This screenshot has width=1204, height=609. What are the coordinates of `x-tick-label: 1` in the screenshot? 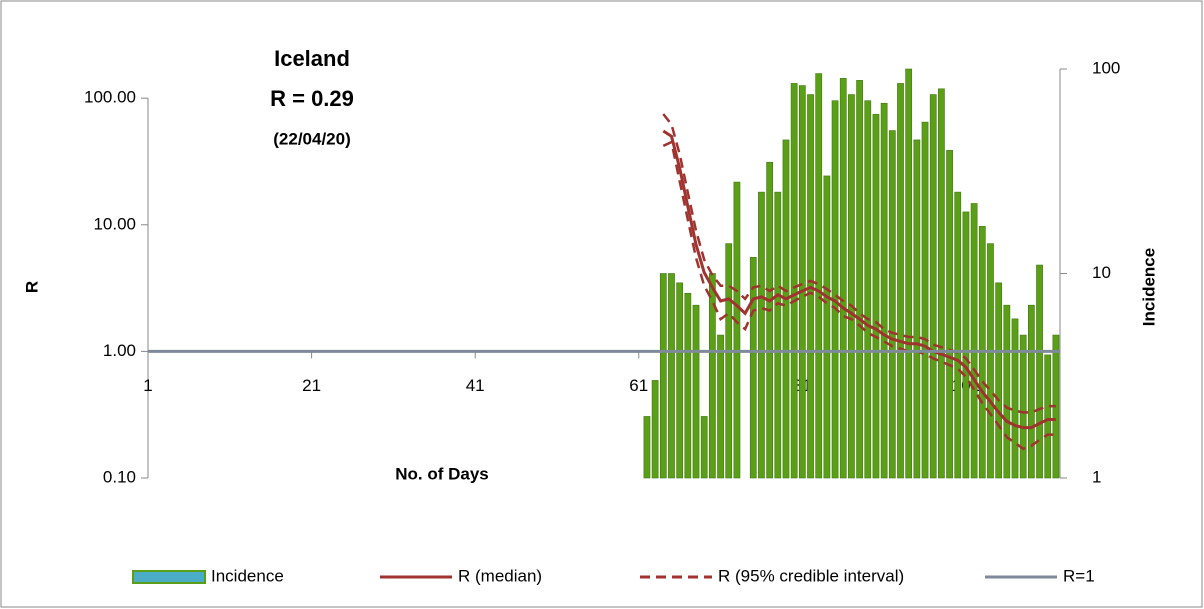 It's located at (147, 385).